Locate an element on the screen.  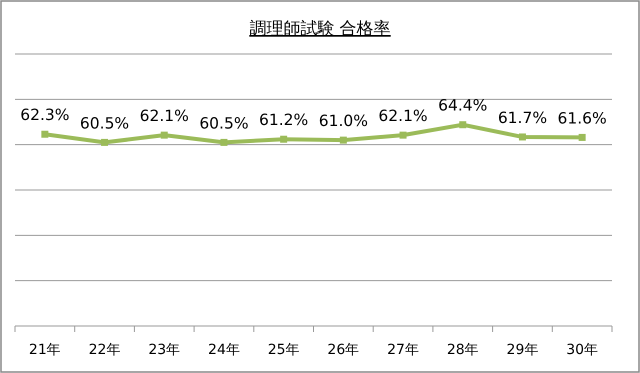
x-tick-label: 22年 is located at coordinates (104, 350).